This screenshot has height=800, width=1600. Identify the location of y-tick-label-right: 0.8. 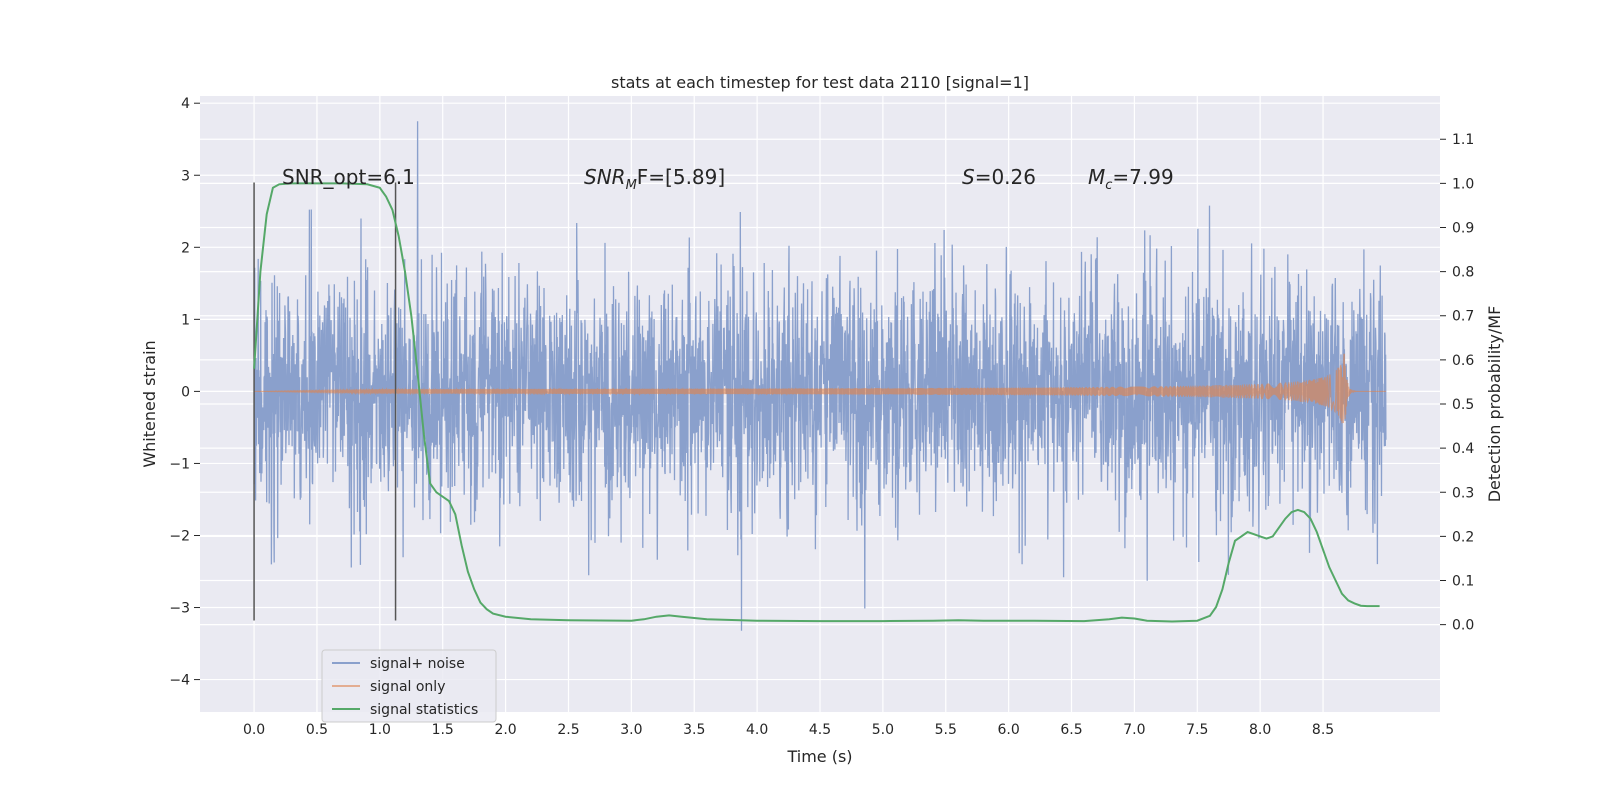
(1463, 273).